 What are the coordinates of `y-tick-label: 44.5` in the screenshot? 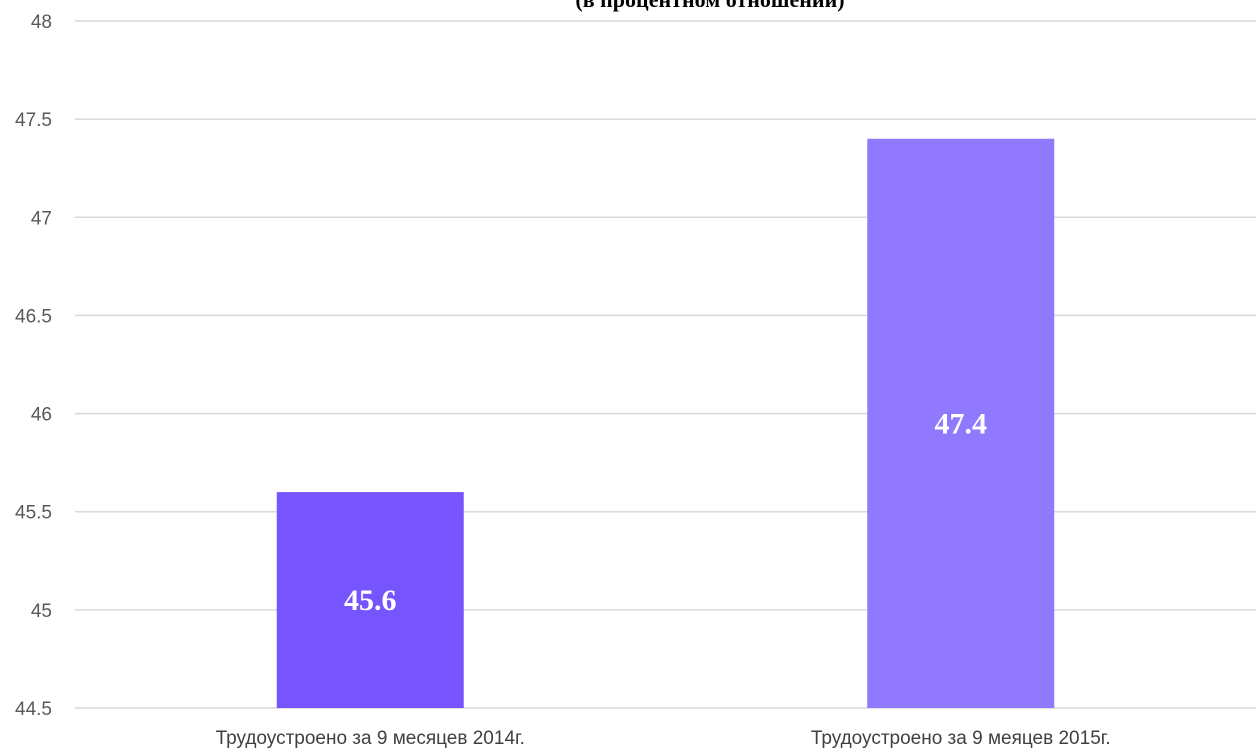 It's located at (33, 709).